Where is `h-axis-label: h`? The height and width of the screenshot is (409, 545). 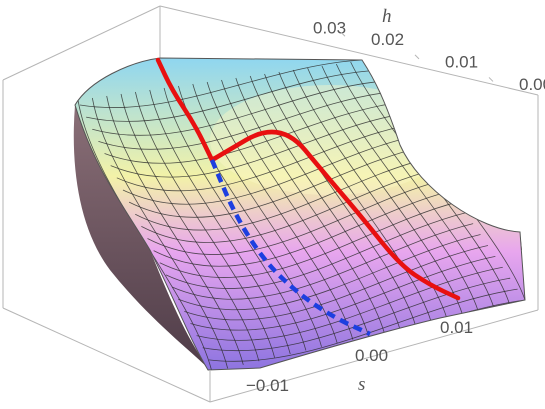 h-axis-label: h is located at coordinates (387, 16).